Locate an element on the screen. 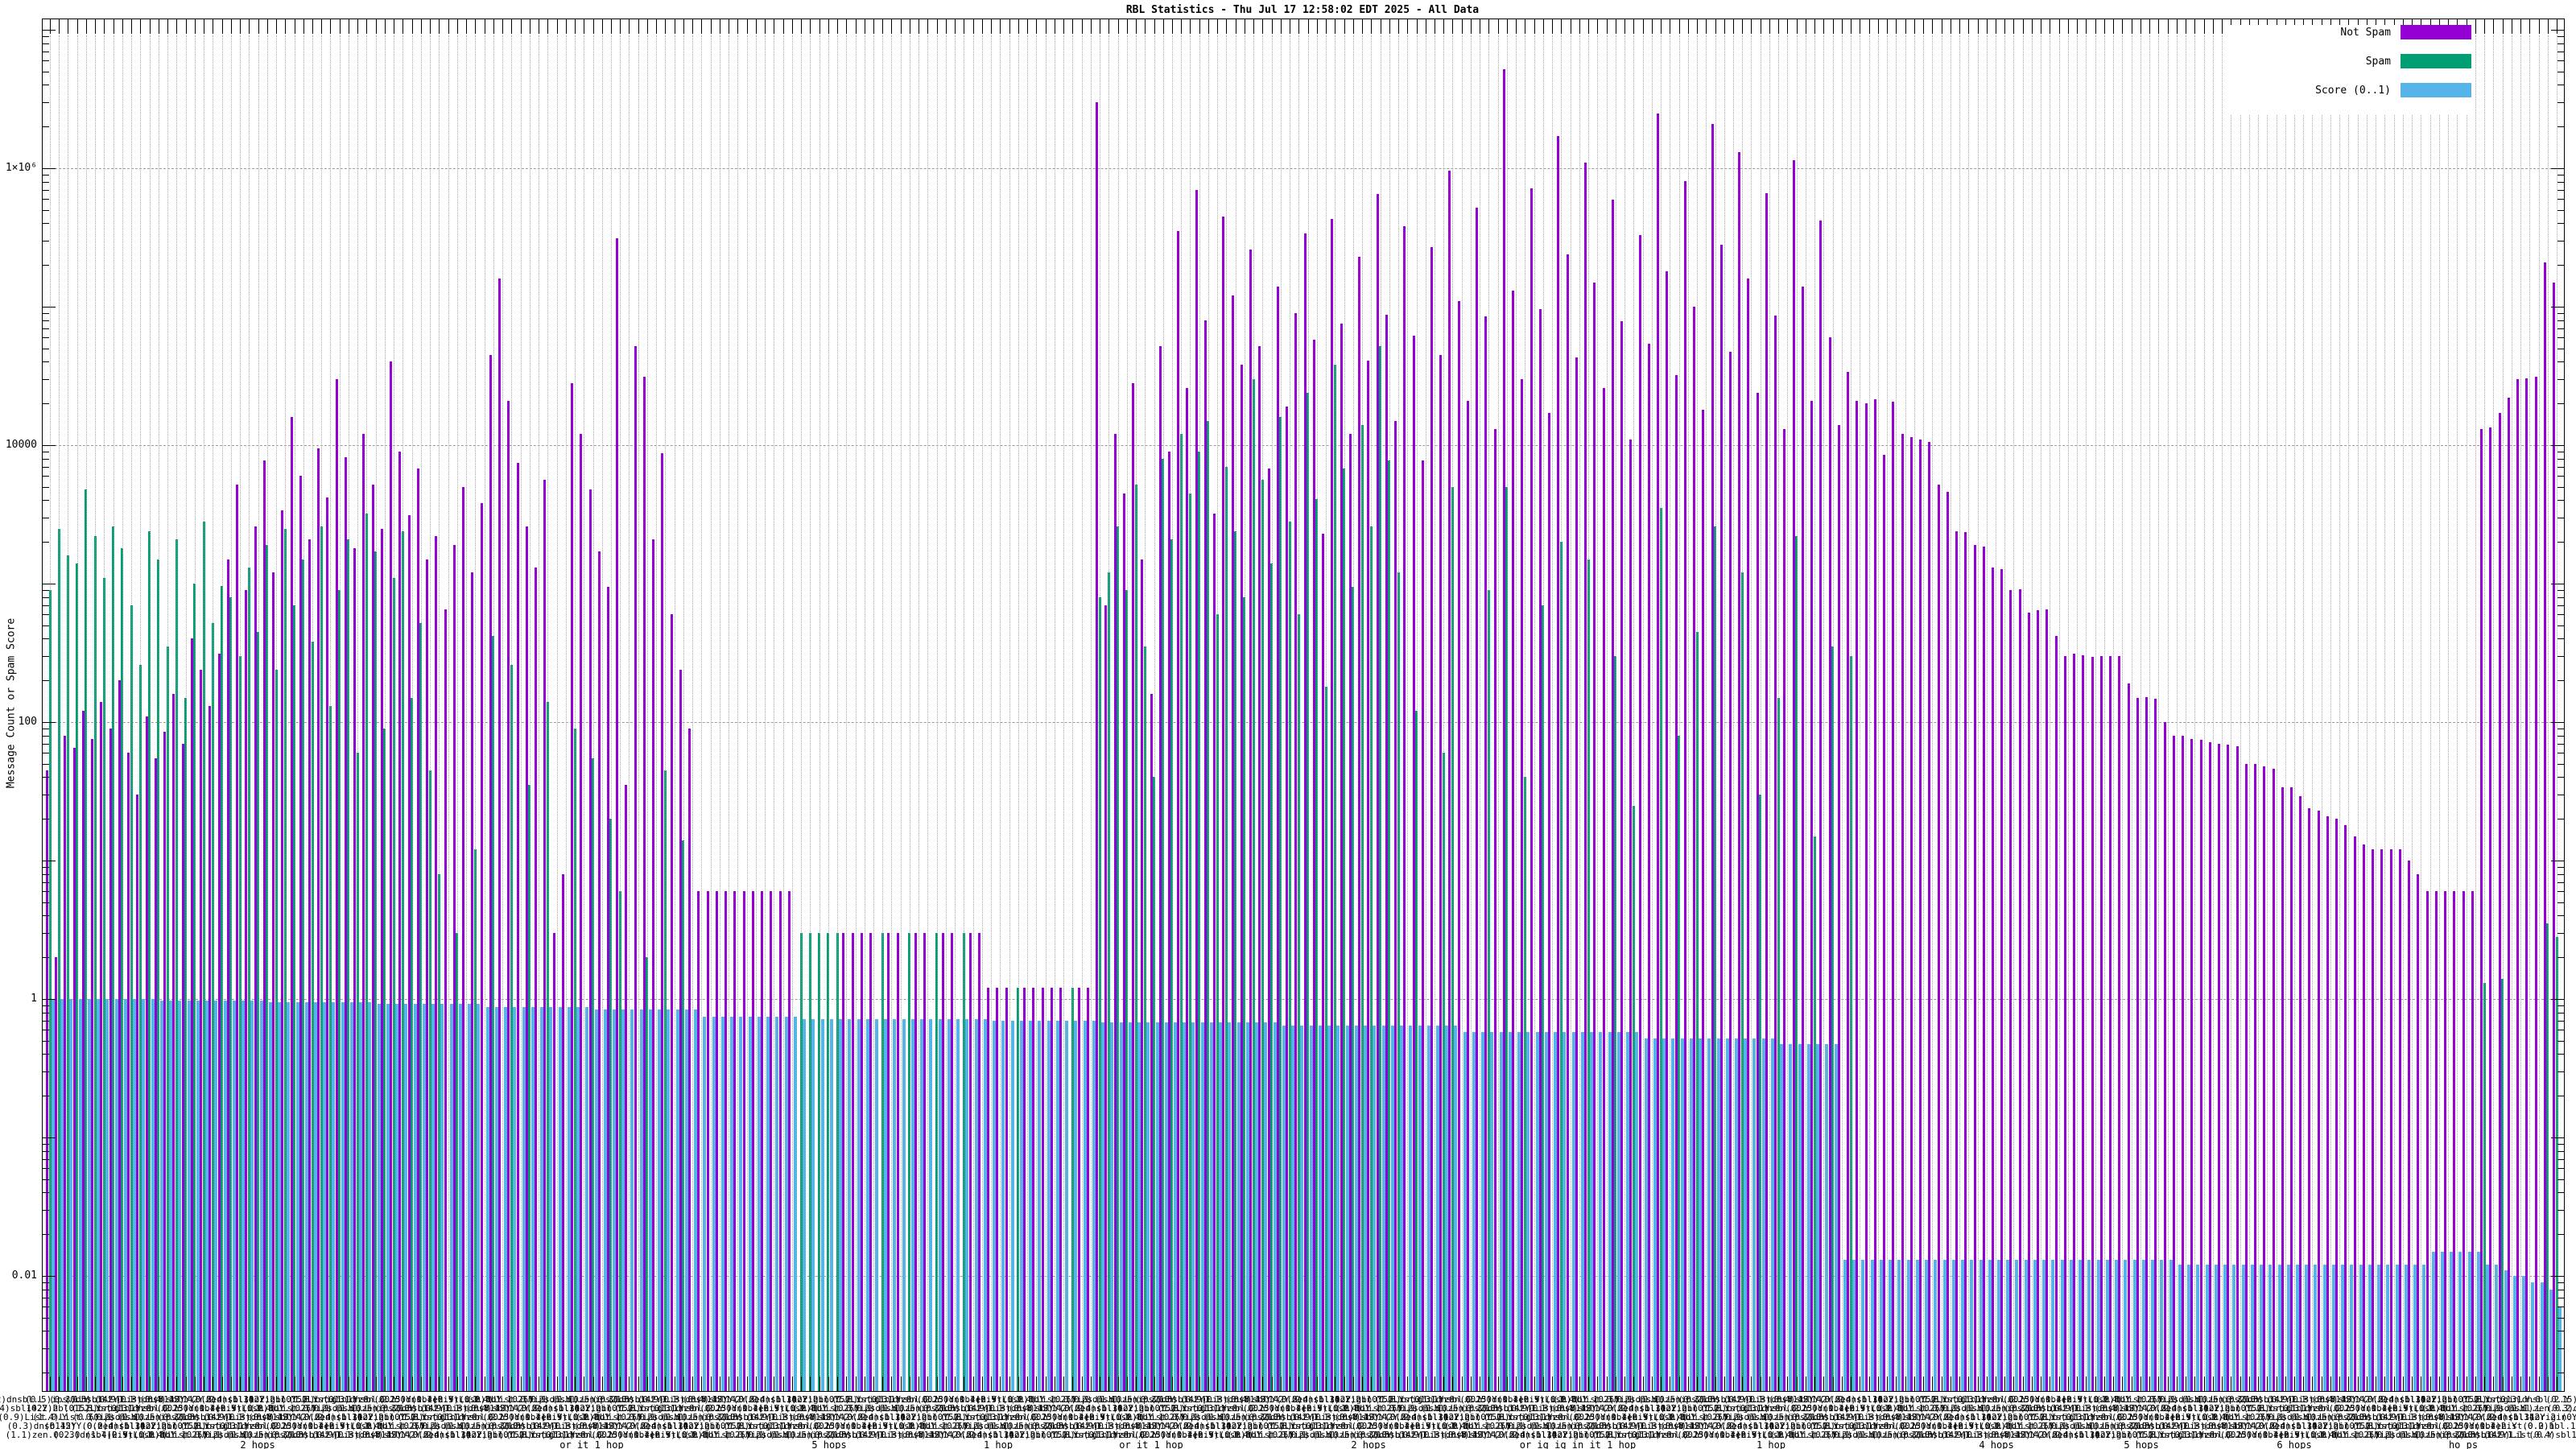  y-axis-title: Message Count or Spam Score is located at coordinates (11, 703).